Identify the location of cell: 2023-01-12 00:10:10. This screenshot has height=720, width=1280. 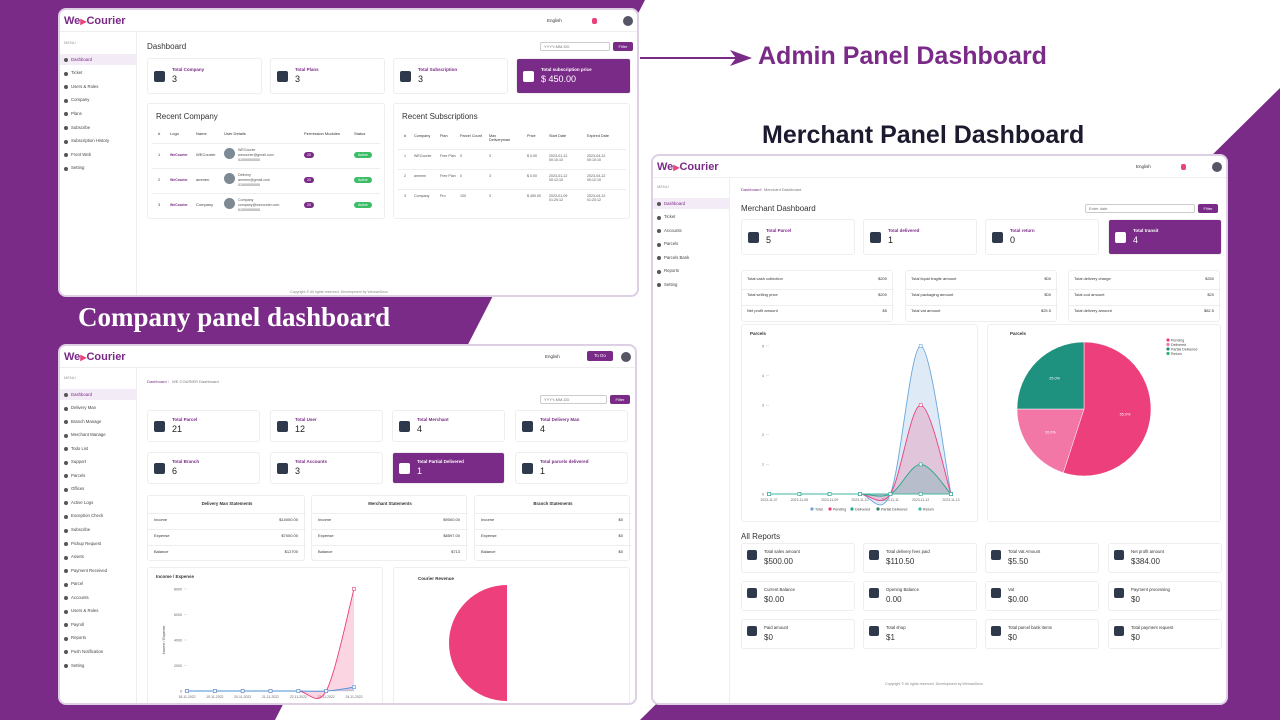
(558, 158).